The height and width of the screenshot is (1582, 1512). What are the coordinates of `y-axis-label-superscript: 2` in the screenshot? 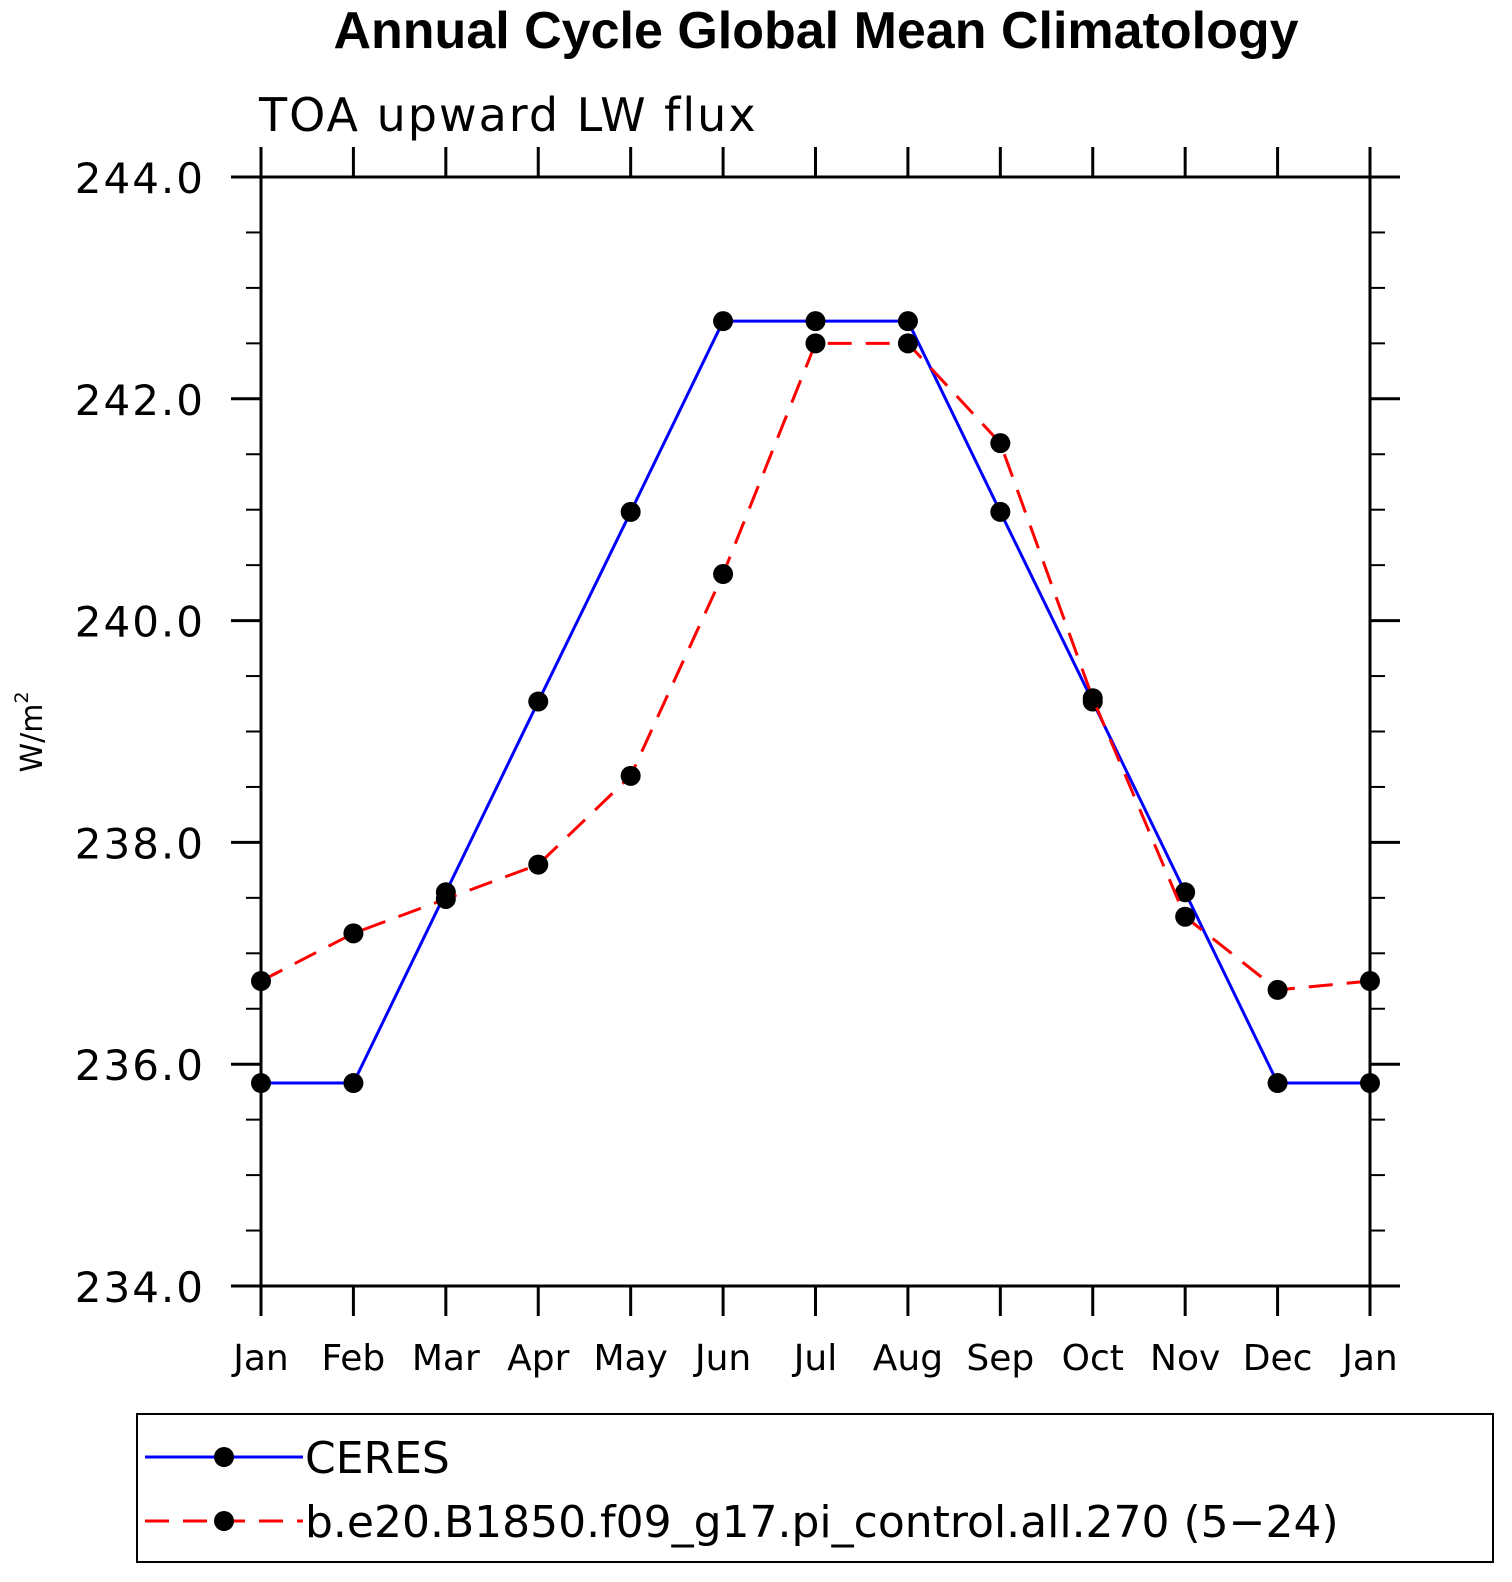 It's located at (22, 697).